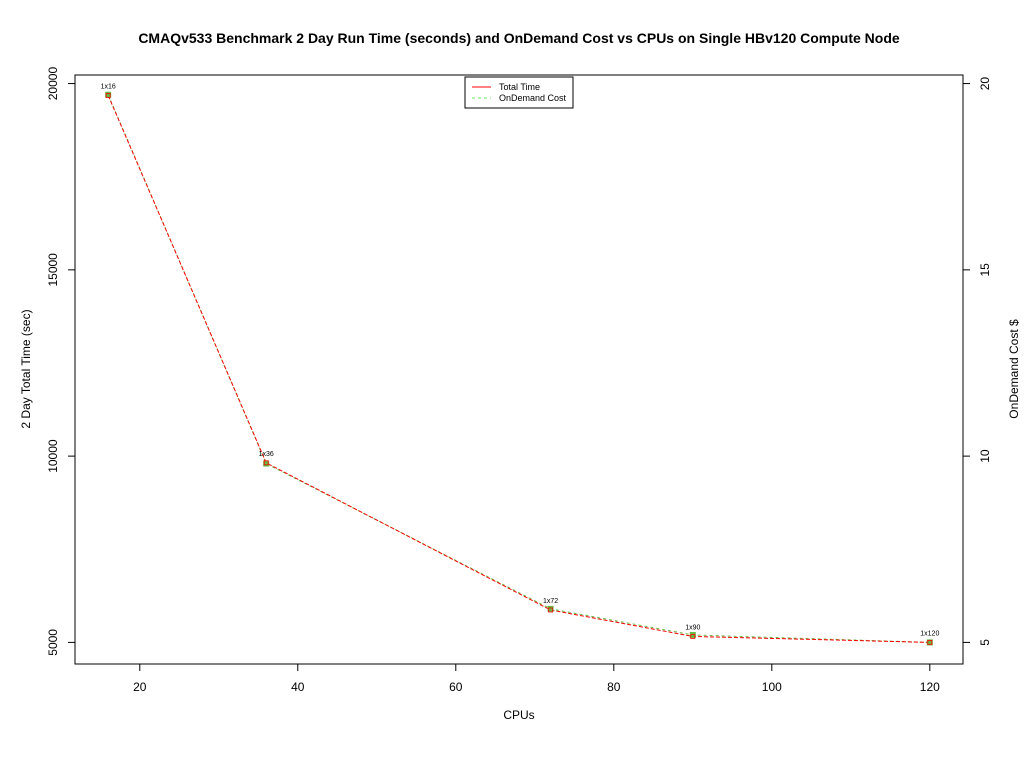  Describe the element at coordinates (772, 687) in the screenshot. I see `x-tick-label: 100` at that location.